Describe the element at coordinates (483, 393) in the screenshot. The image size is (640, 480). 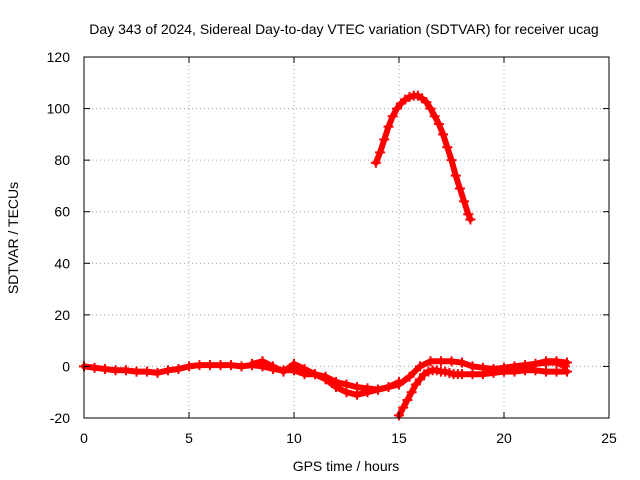
I see `series-satellite-arc-rising` at that location.